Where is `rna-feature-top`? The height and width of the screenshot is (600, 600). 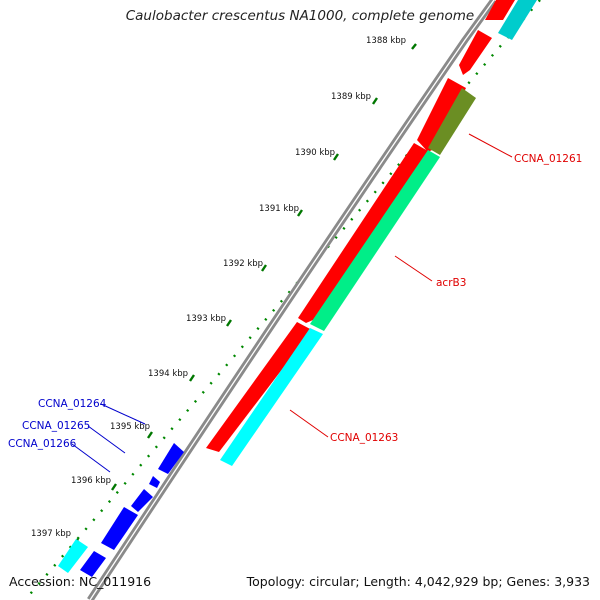
rna-feature-top is located at coordinates (517, 20).